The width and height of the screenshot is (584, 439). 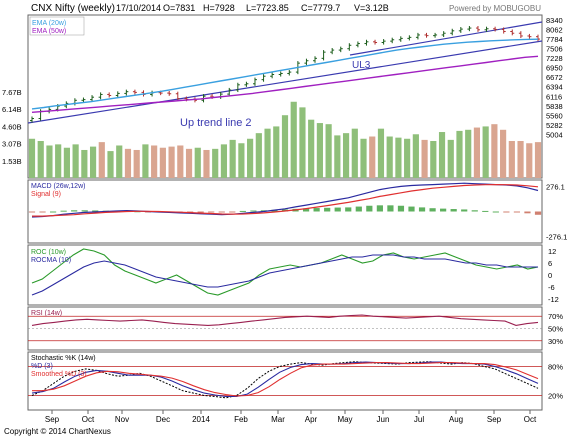 I want to click on roc-y-label: -6, so click(x=551, y=287).